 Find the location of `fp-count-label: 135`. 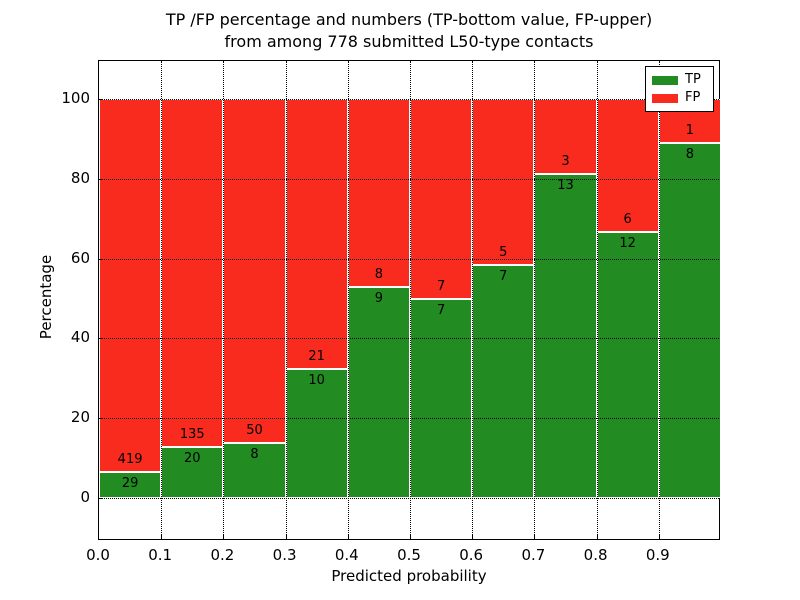

fp-count-label: 135 is located at coordinates (192, 434).